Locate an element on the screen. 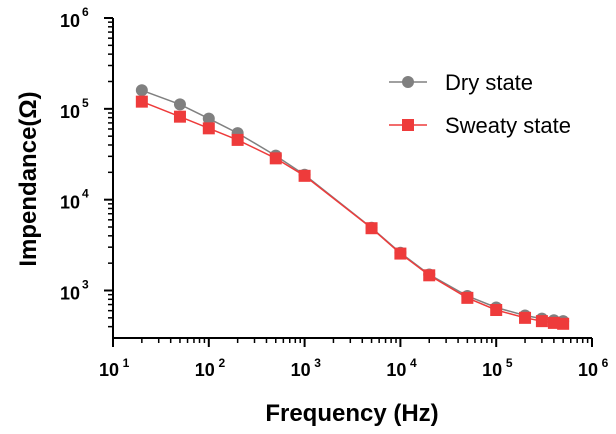  x-tick-exponent: 2 is located at coordinates (221, 363).